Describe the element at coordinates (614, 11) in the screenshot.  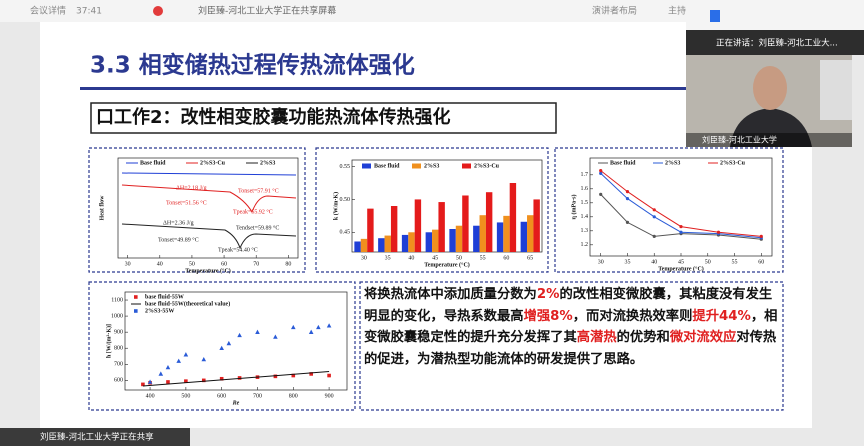
I see `layout-button: 演讲者布局` at that location.